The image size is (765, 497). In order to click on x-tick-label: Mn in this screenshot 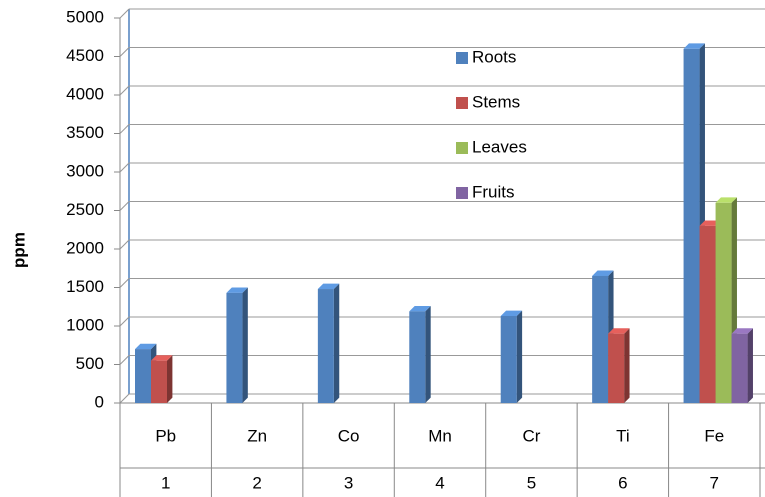, I will do `click(440, 435)`.